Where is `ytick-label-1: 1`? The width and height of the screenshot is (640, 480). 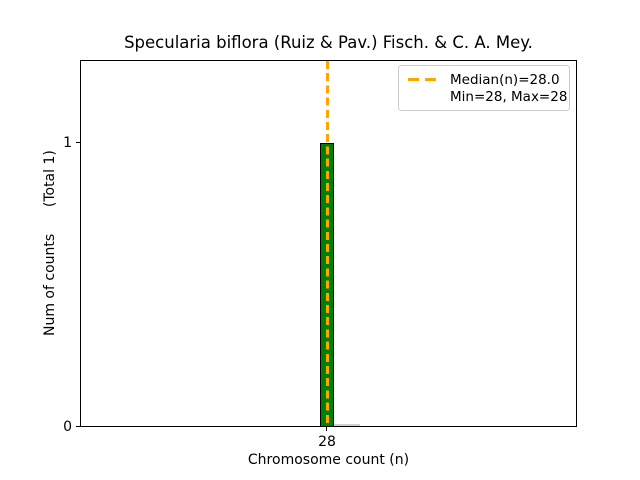 ytick-label-1: 1 is located at coordinates (67, 143).